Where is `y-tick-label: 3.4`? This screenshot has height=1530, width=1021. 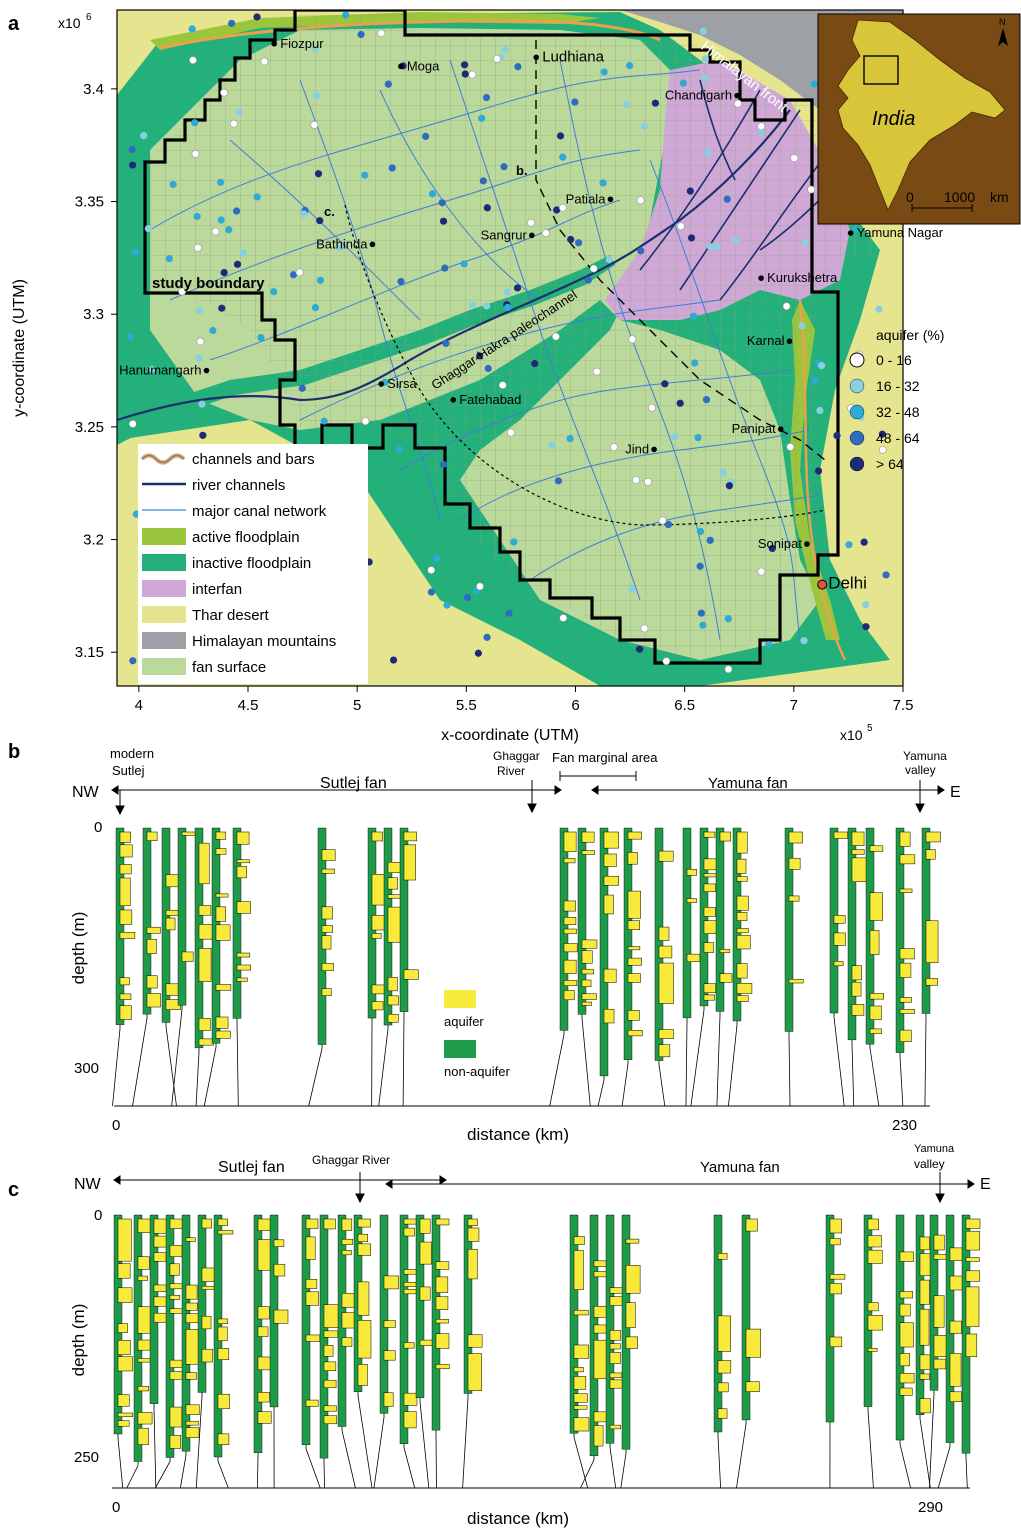 y-tick-label: 3.4 is located at coordinates (93, 89).